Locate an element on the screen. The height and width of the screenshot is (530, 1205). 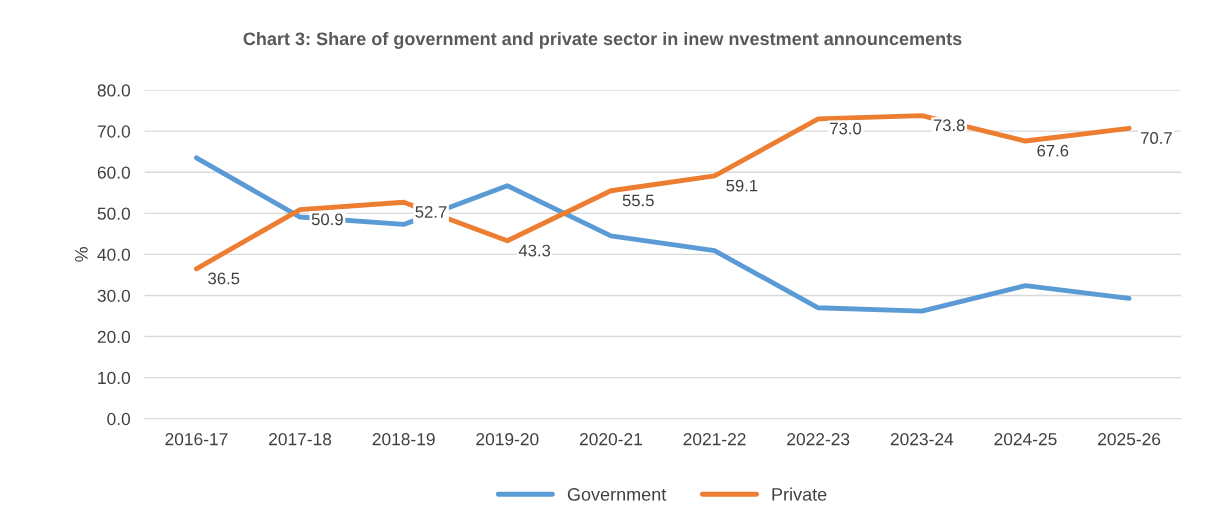
x-tick-label: 2018-19 is located at coordinates (403, 439).